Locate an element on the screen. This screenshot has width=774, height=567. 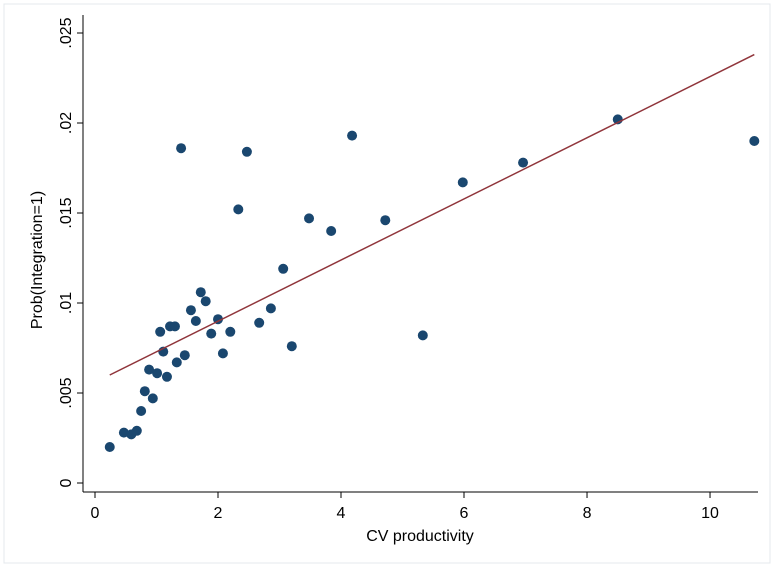
x-tick-label: 8 is located at coordinates (587, 513).